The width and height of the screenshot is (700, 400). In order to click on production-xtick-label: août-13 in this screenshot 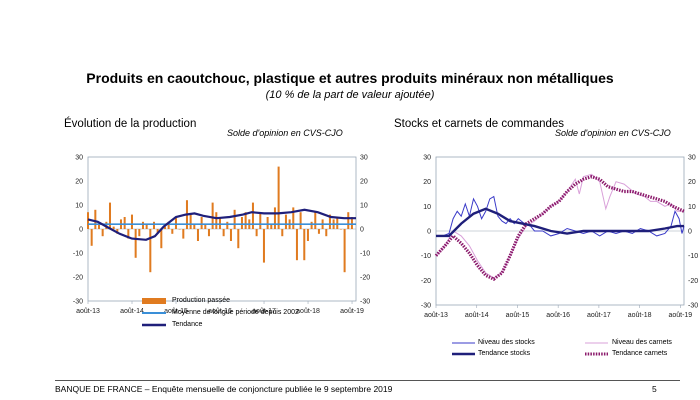, I will do `click(88, 311)`.